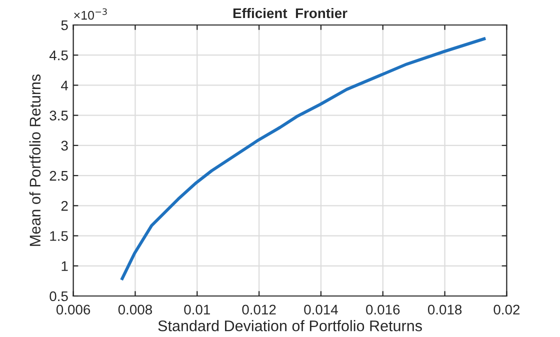 The height and width of the screenshot is (337, 560). Describe the element at coordinates (290, 13) in the screenshot. I see `chart-title: Efficient Frontier` at that location.